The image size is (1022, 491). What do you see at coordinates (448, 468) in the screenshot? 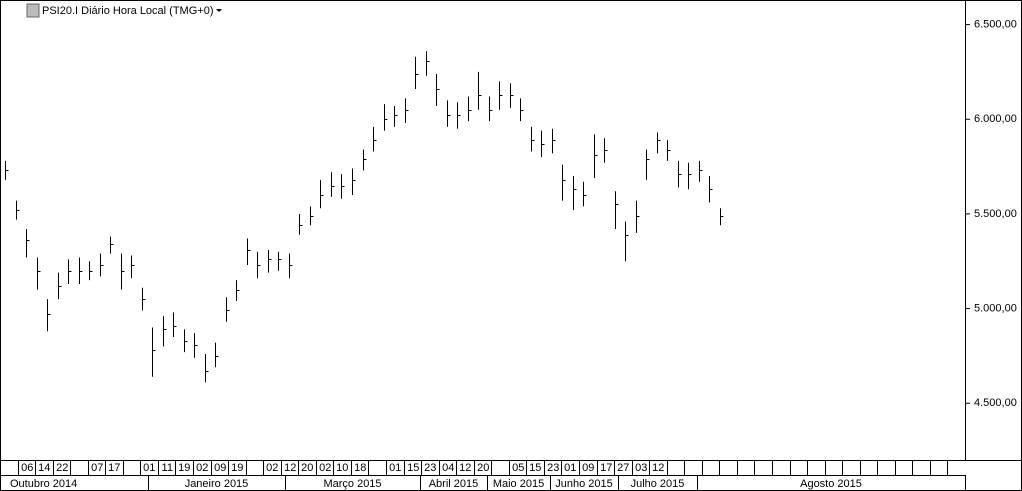
I see `x-tick-label: 04` at bounding box center [448, 468].